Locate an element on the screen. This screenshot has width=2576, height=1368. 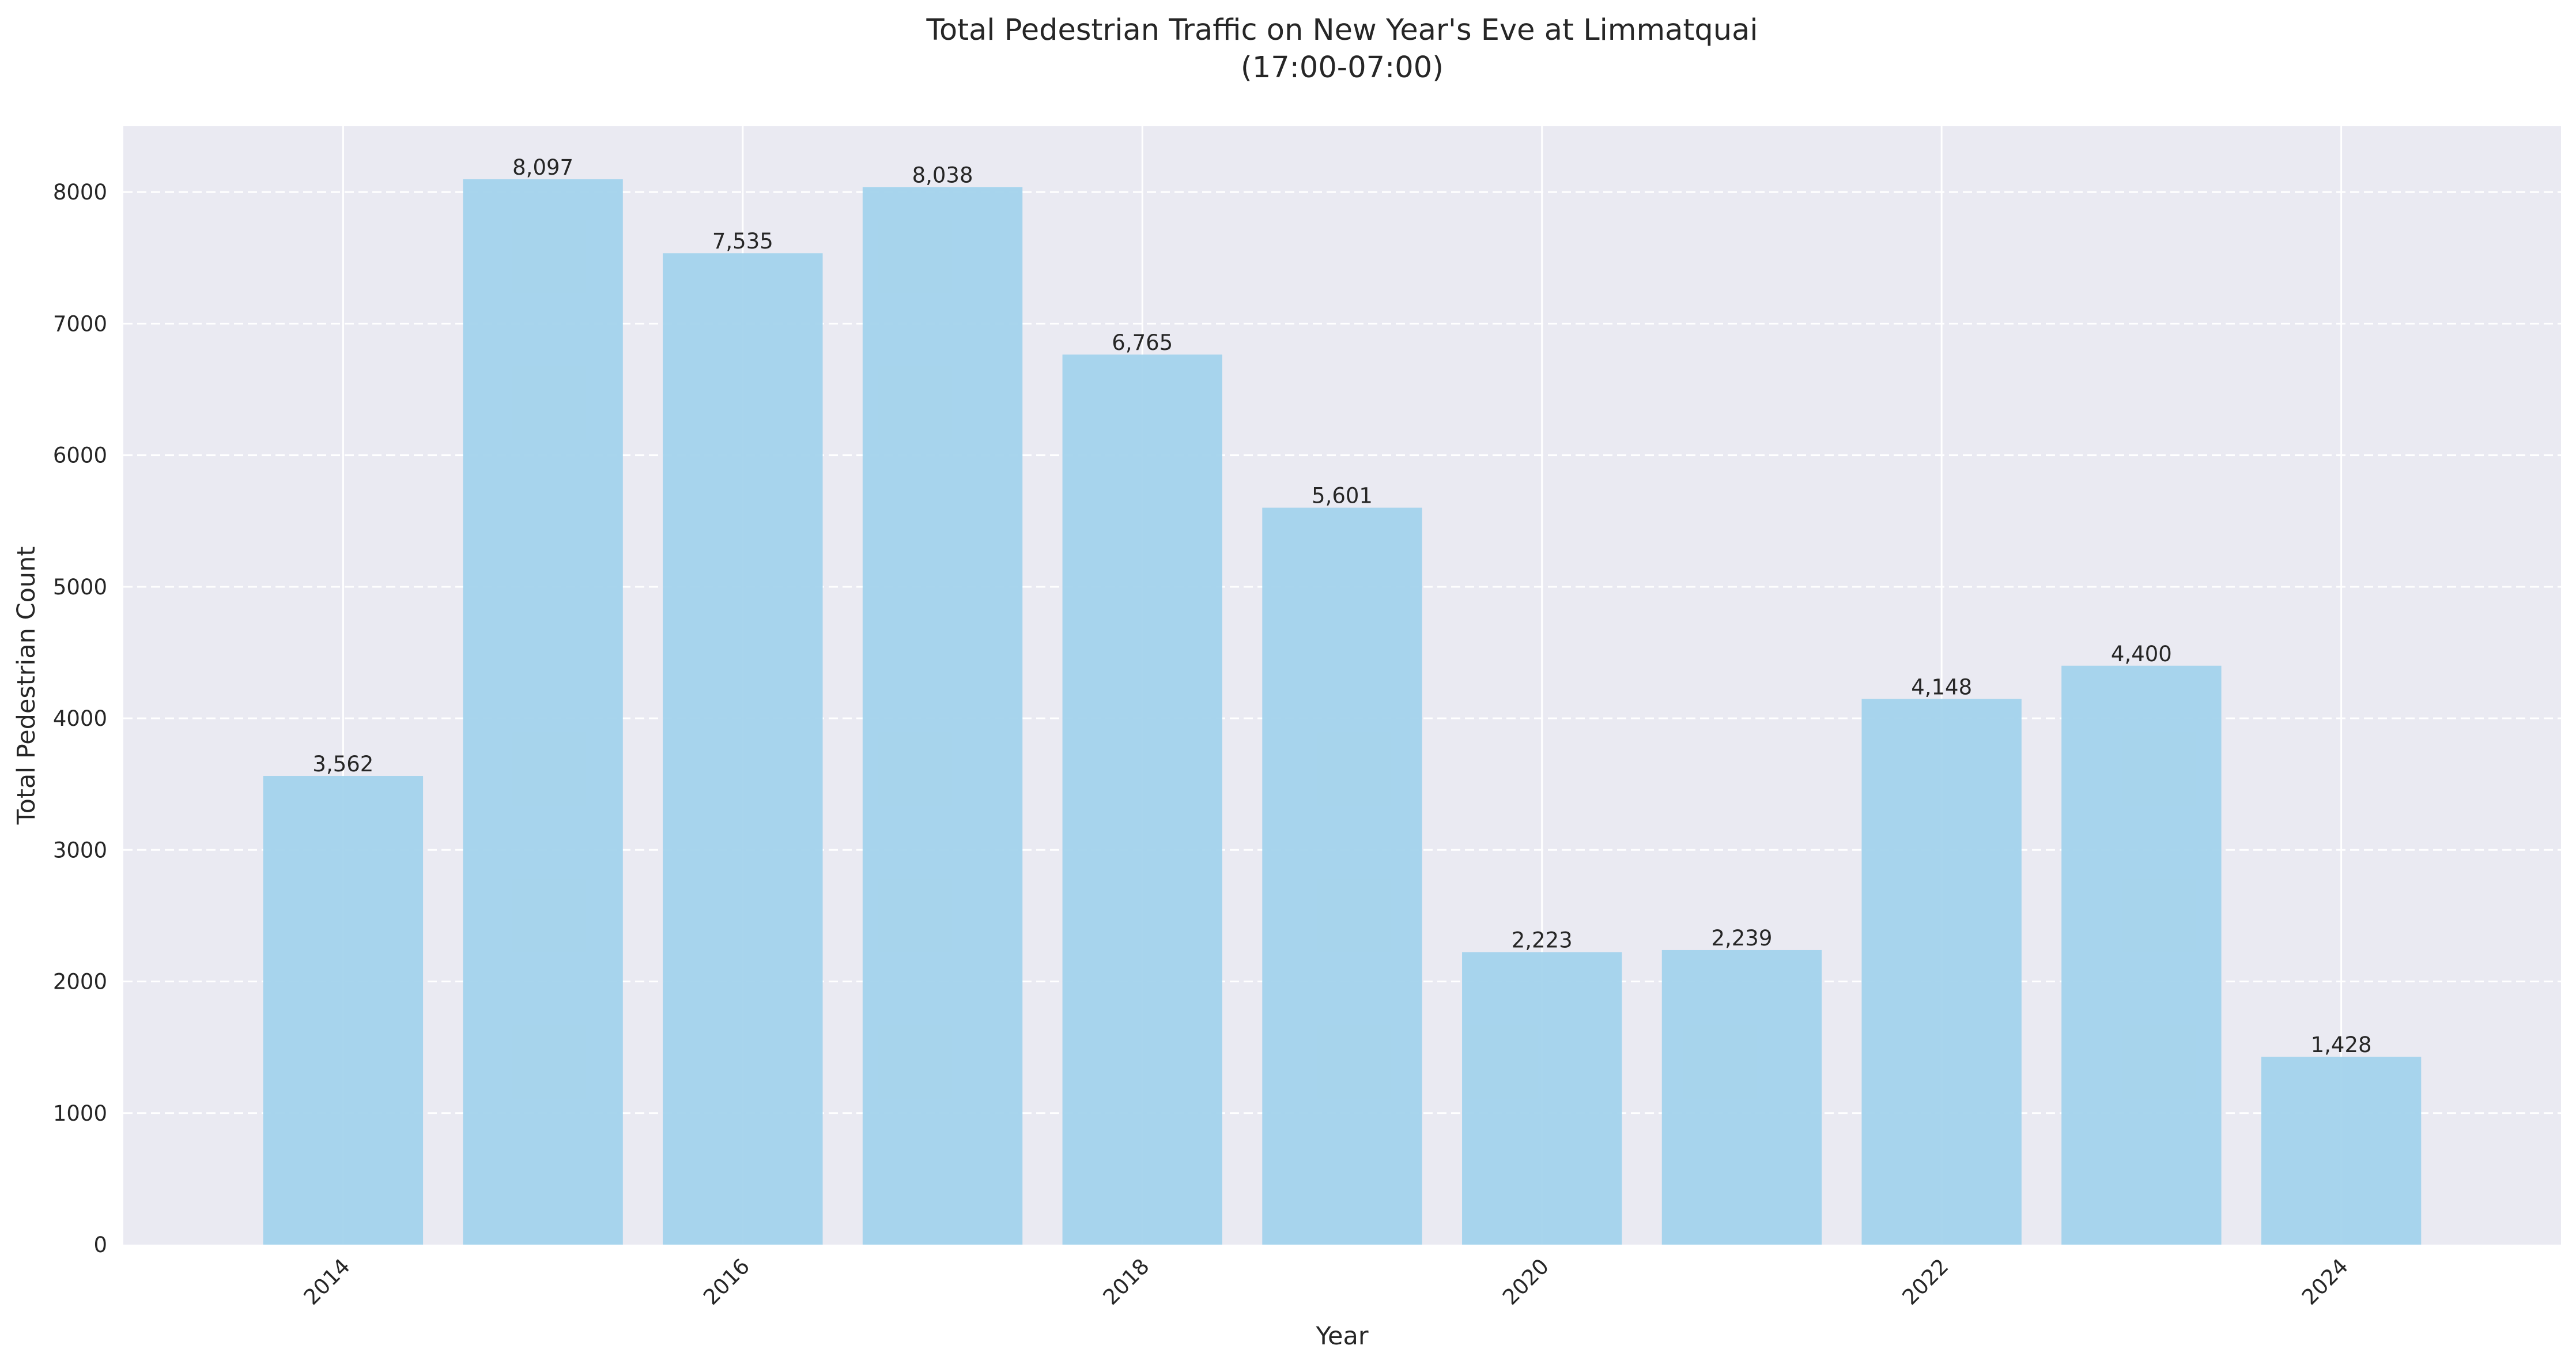
y-tick-label: 1000 is located at coordinates (80, 1113).